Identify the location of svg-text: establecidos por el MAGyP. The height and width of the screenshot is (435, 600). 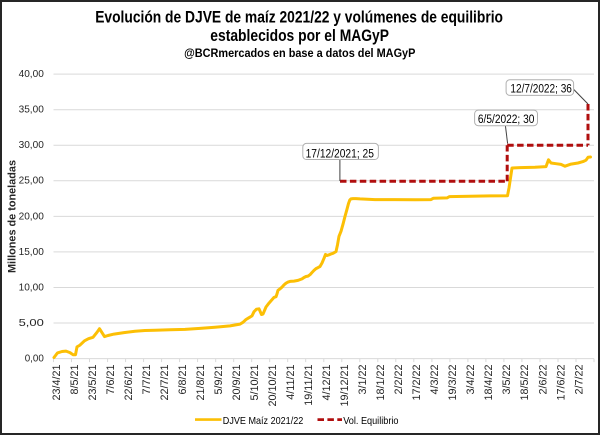
(299, 36).